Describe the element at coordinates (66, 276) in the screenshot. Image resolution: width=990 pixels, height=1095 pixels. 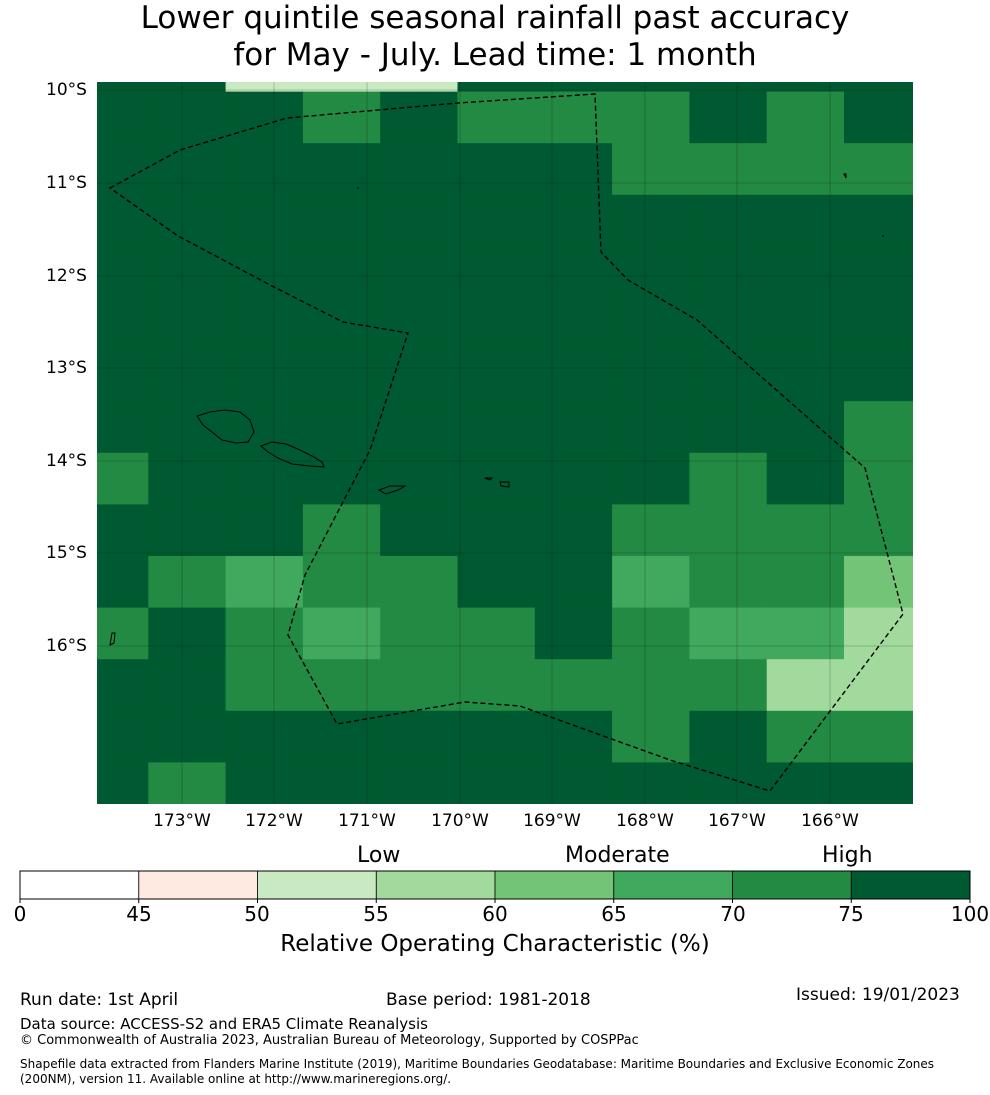
I see `lat-label-12s: 12°S` at that location.